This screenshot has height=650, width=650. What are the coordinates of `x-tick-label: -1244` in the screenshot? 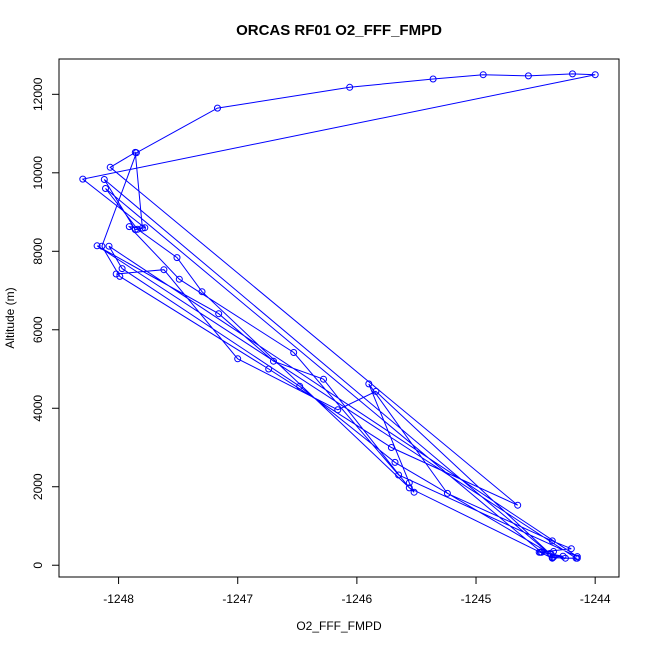 It's located at (595, 599).